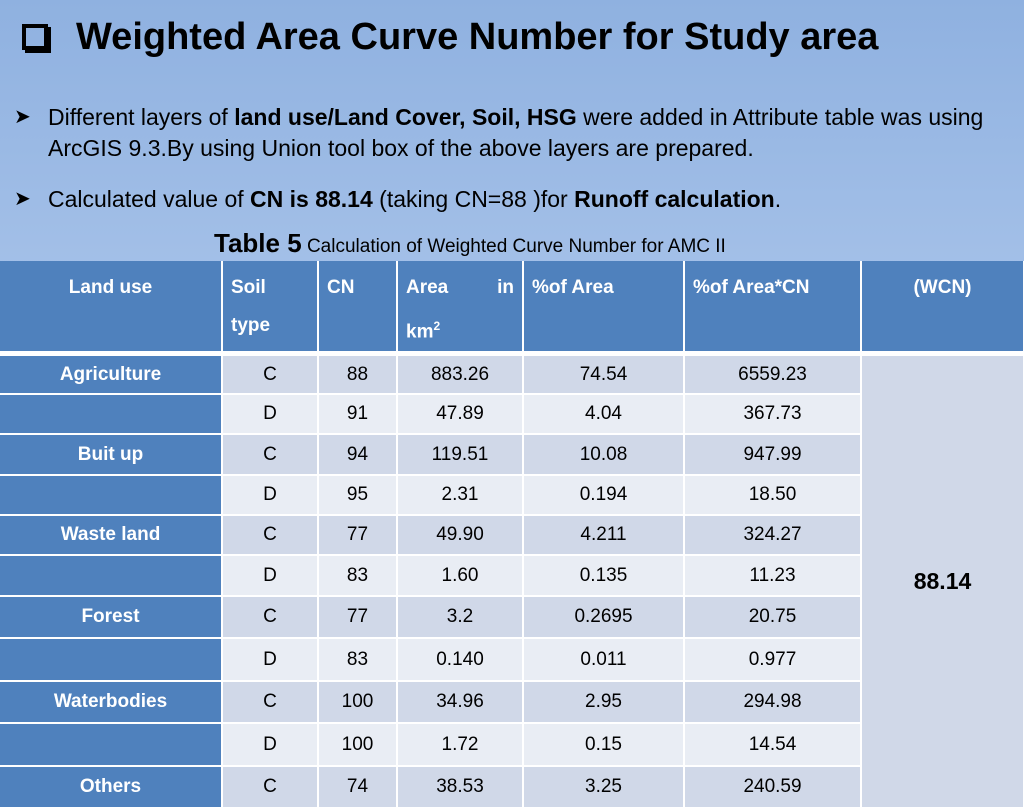 This screenshot has height=809, width=1024. I want to click on bullet-text-bold: Runoff calculation, so click(674, 199).